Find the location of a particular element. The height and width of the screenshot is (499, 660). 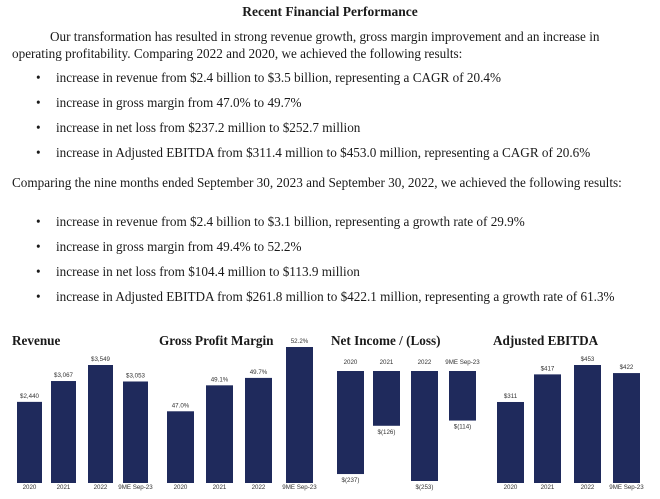

data-label: $417 is located at coordinates (548, 368).